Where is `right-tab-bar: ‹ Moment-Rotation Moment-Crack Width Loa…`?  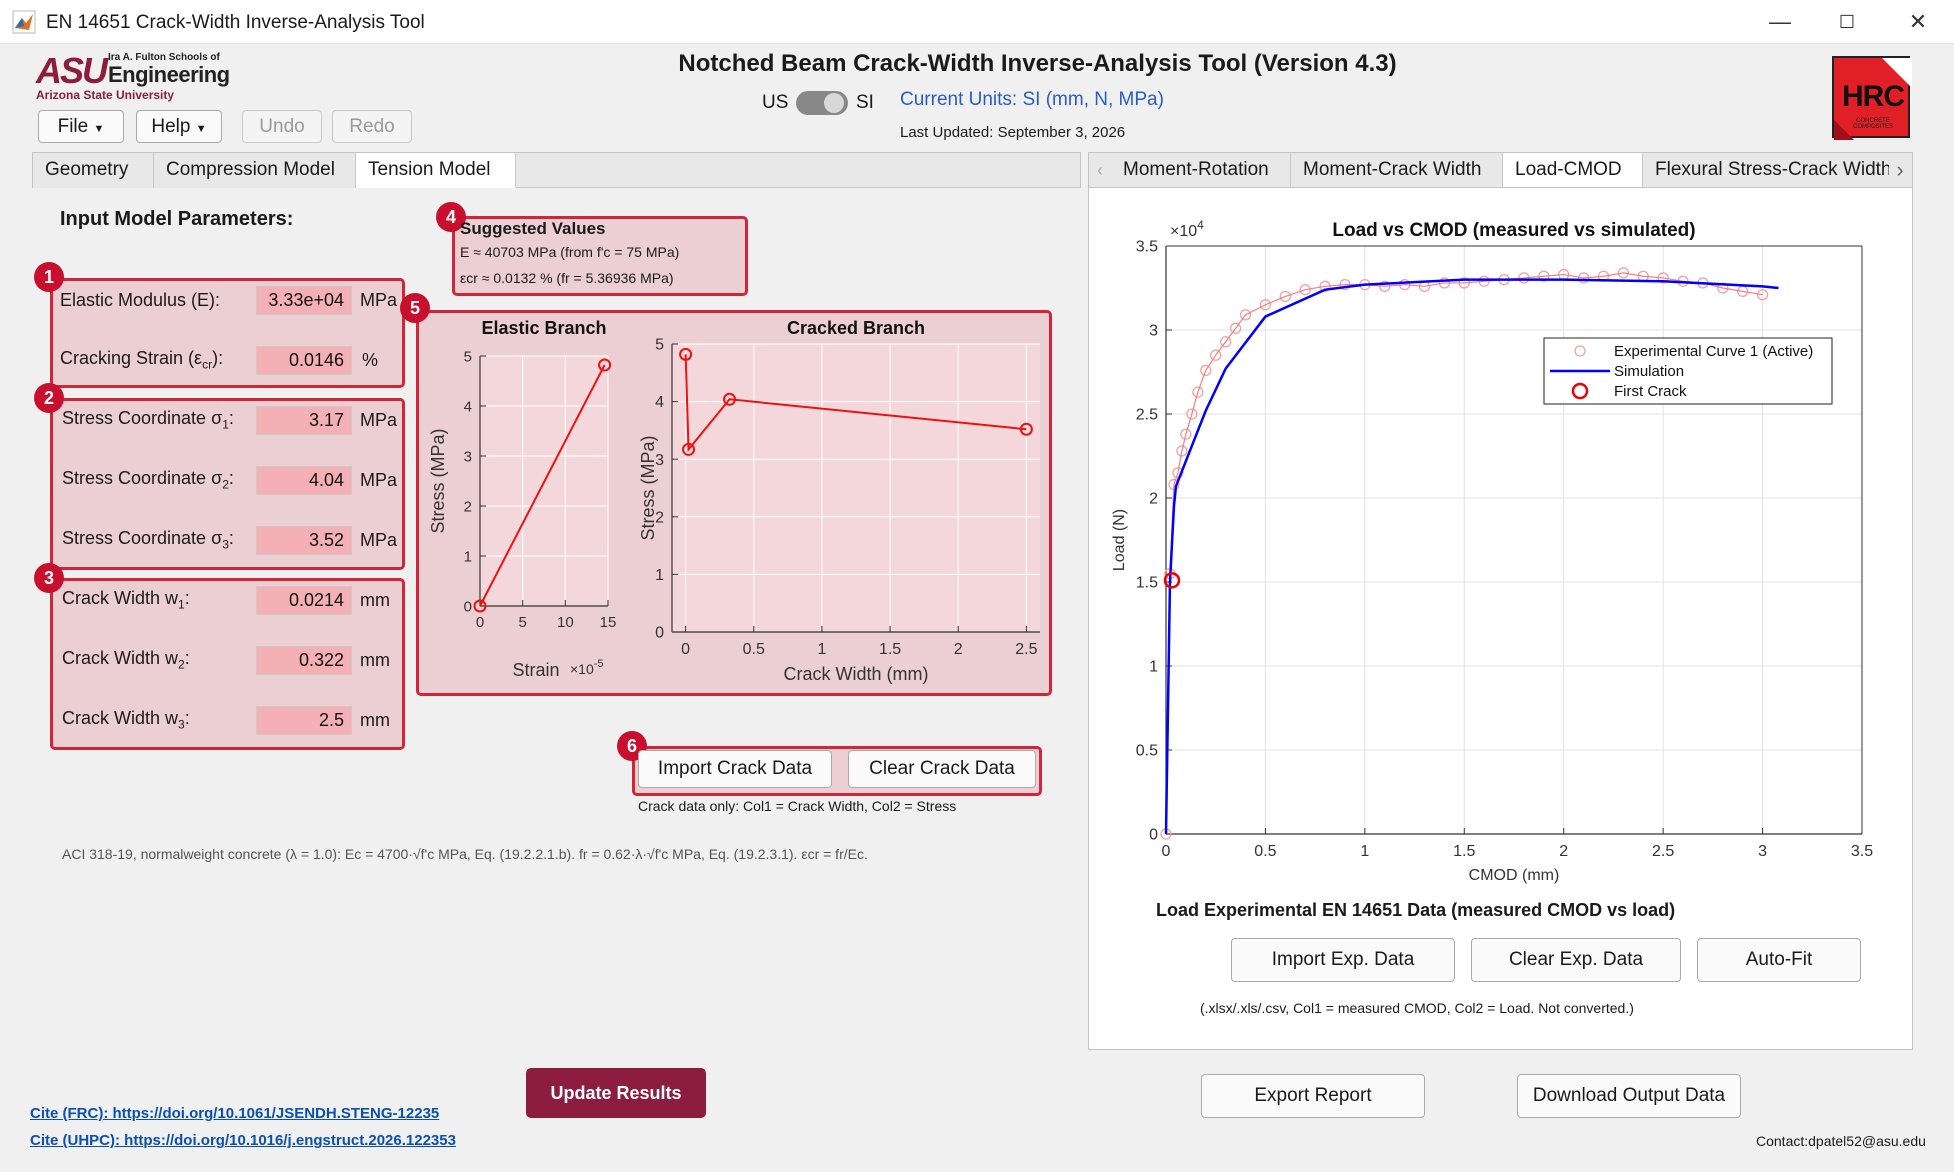
right-tab-bar: ‹ Moment-Rotation Moment-Crack Width Loa… is located at coordinates (1500, 170).